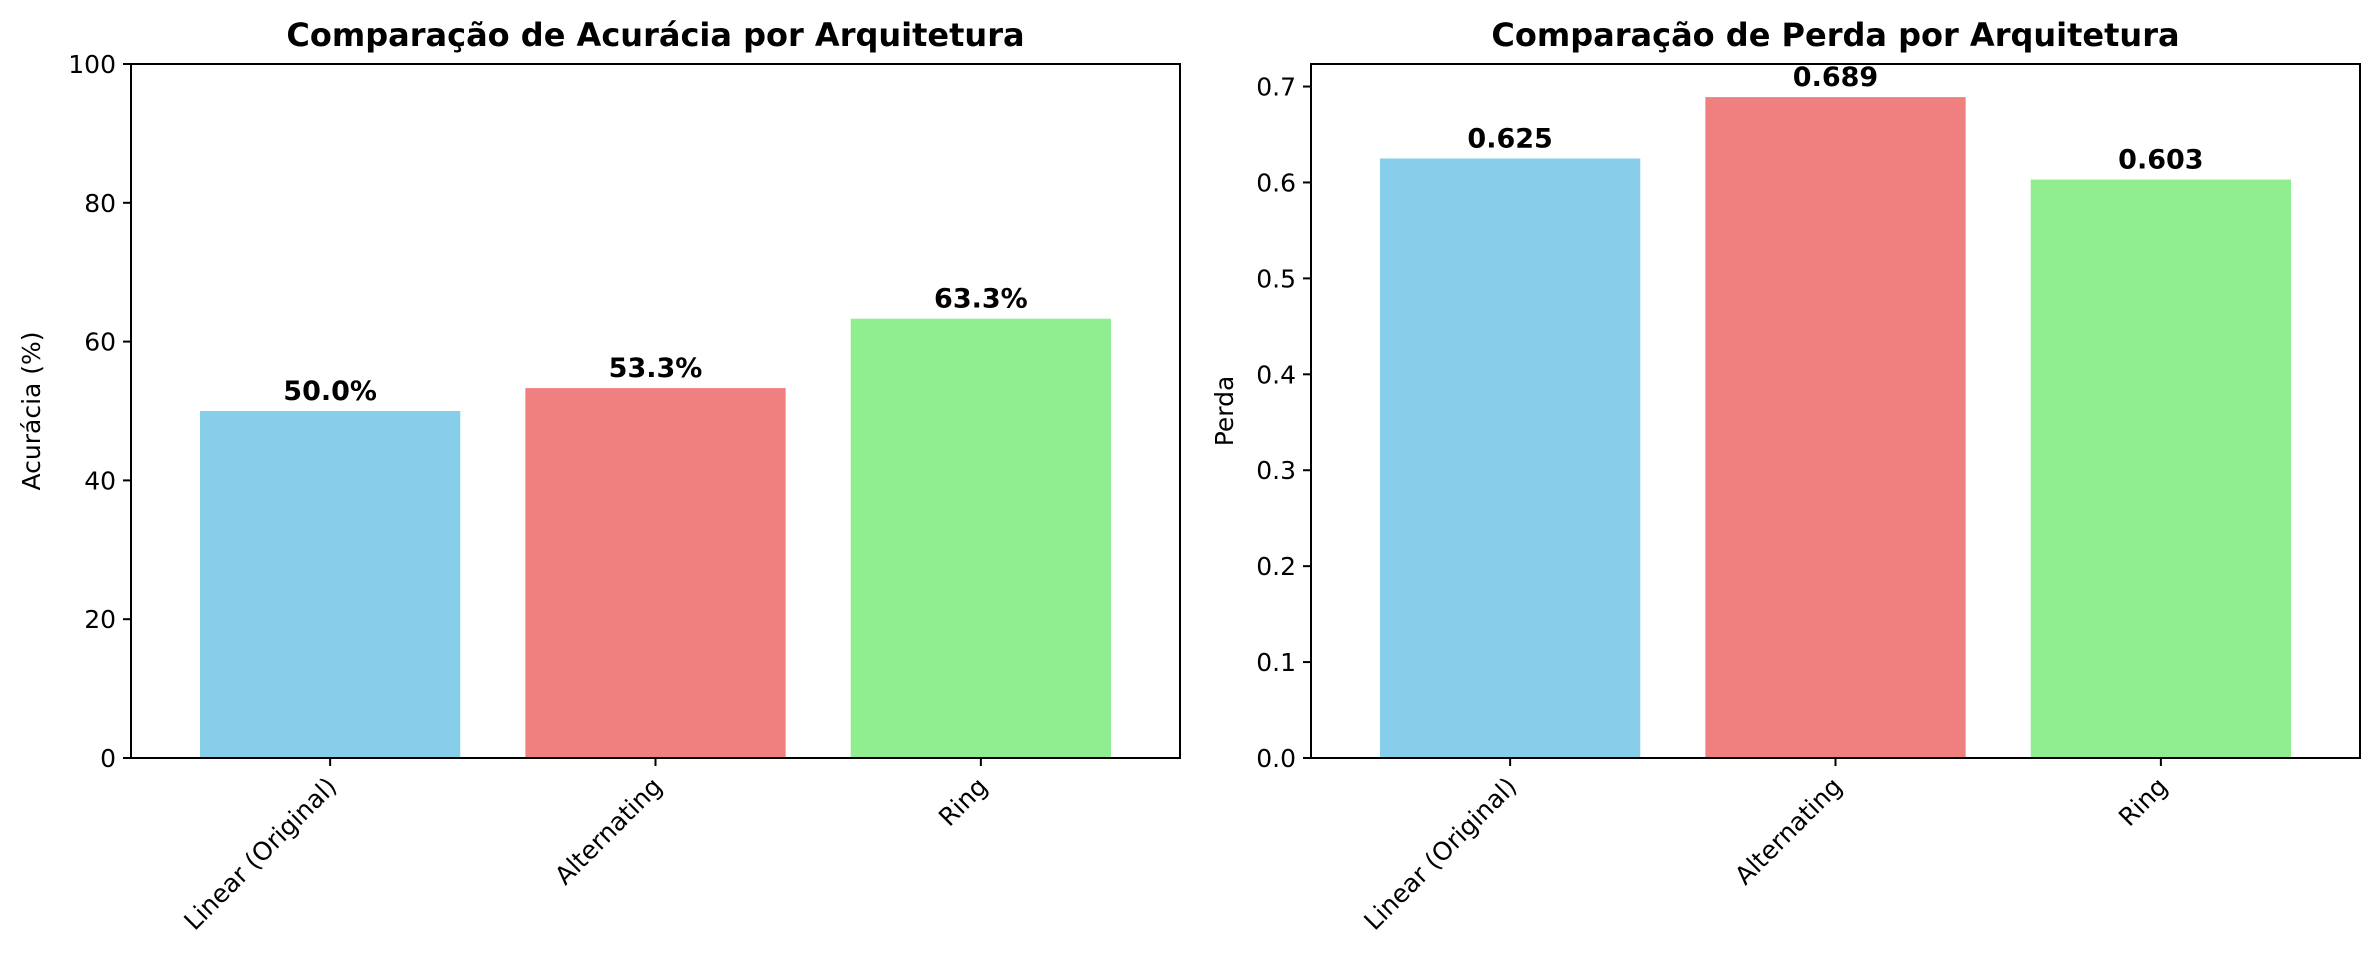  Describe the element at coordinates (2160, 160) in the screenshot. I see `data-label: 0.603` at that location.